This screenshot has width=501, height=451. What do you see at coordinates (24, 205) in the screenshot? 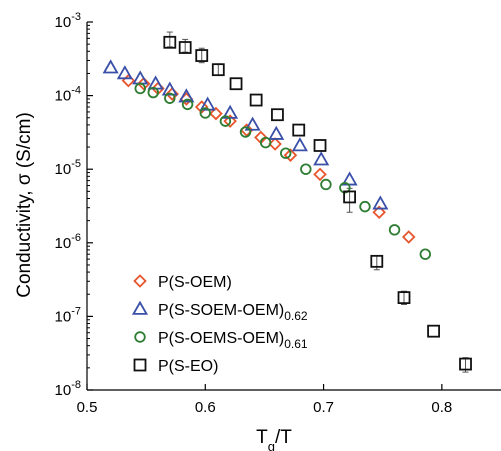
I see `y-axis-title: Conductivity, σ (S/cm)` at bounding box center [24, 205].